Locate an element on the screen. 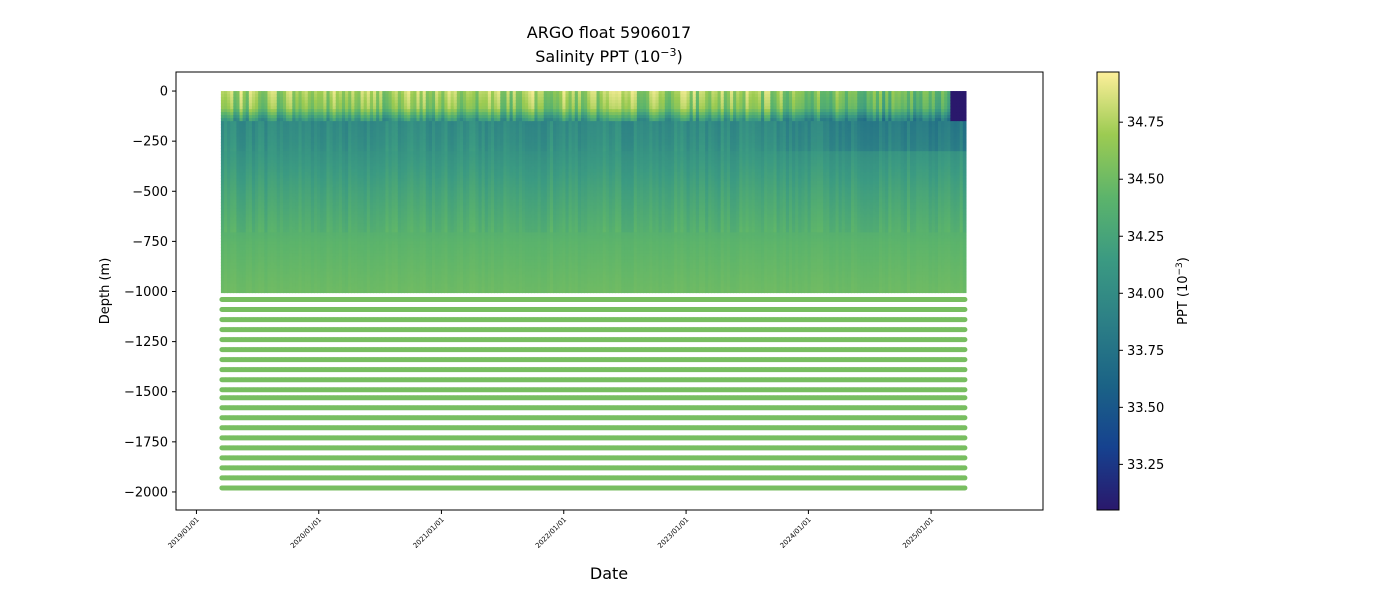 This screenshot has width=1400, height=600. chart-subtitle: Salinity PPT (10−3) is located at coordinates (609, 56).